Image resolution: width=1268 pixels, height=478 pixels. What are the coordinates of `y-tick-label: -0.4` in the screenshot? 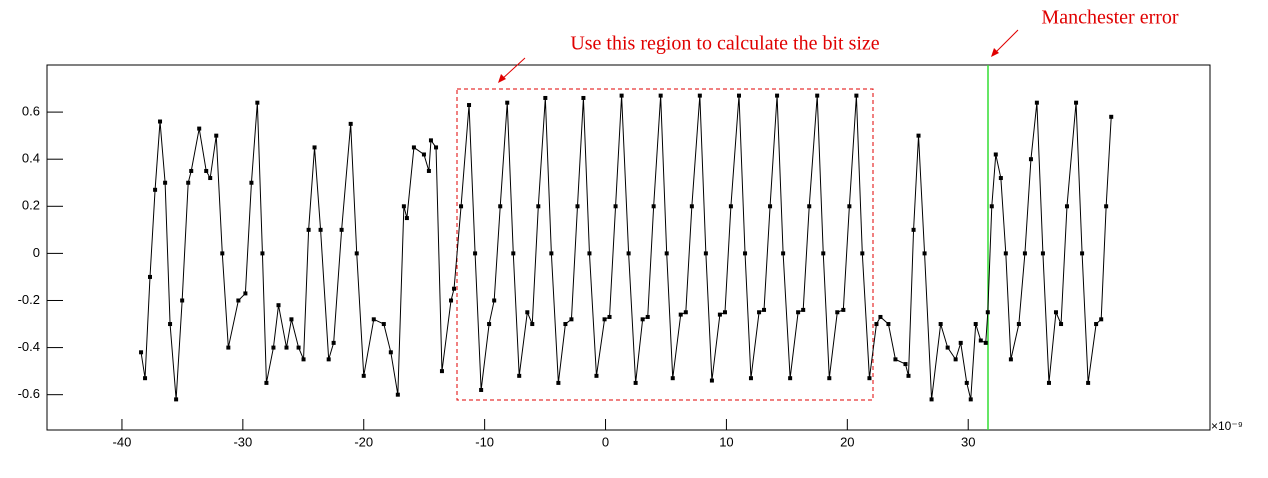 It's located at (29, 346).